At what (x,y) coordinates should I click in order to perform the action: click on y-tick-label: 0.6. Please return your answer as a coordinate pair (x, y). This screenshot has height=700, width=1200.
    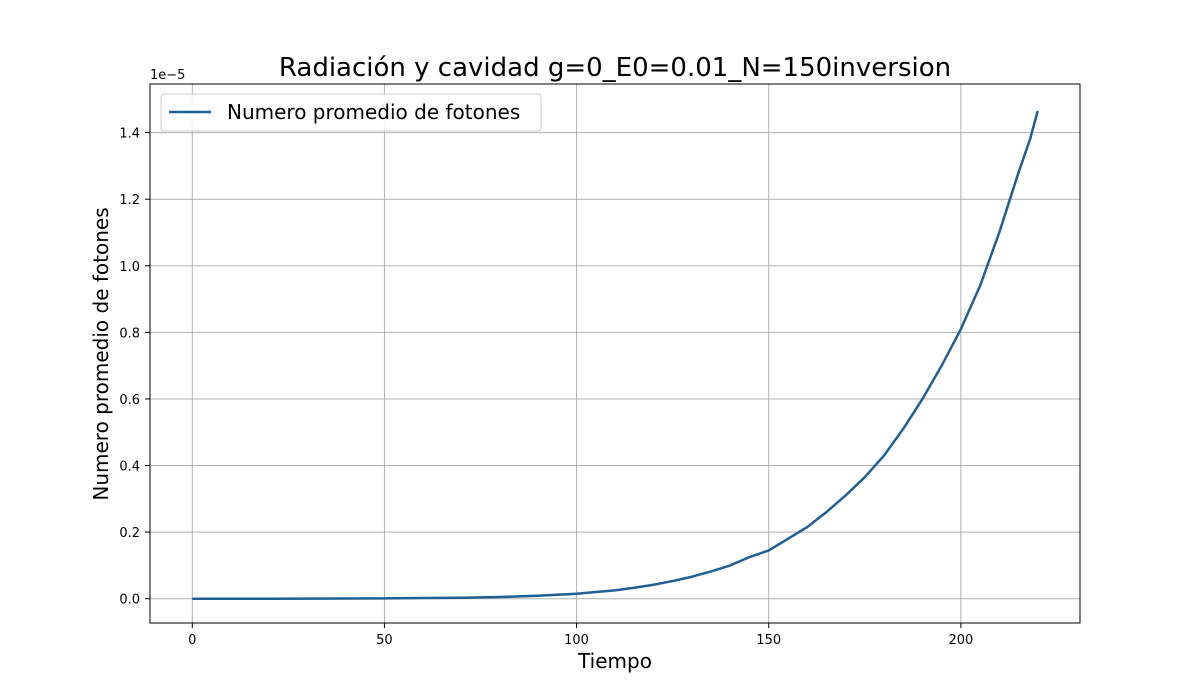
    Looking at the image, I should click on (129, 400).